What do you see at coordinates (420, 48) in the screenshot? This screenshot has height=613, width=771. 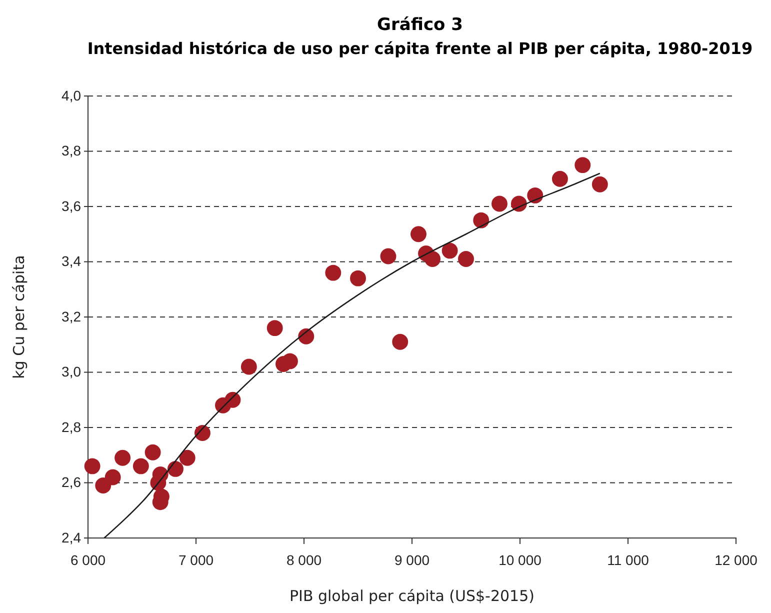 I see `chart-subtitle: Intensidad histórica de uso per cápita frente al PIB per cápita, 1980-2019` at bounding box center [420, 48].